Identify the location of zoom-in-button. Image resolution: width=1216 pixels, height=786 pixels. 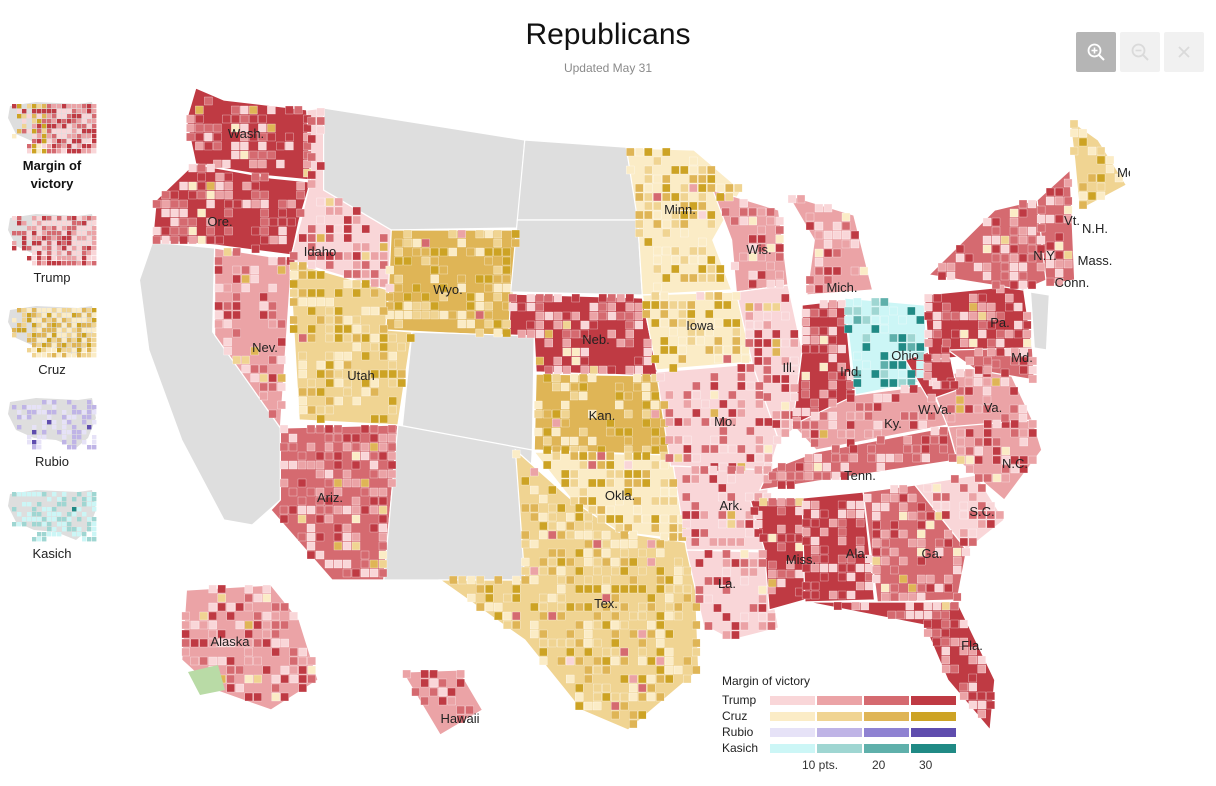
(1096, 52).